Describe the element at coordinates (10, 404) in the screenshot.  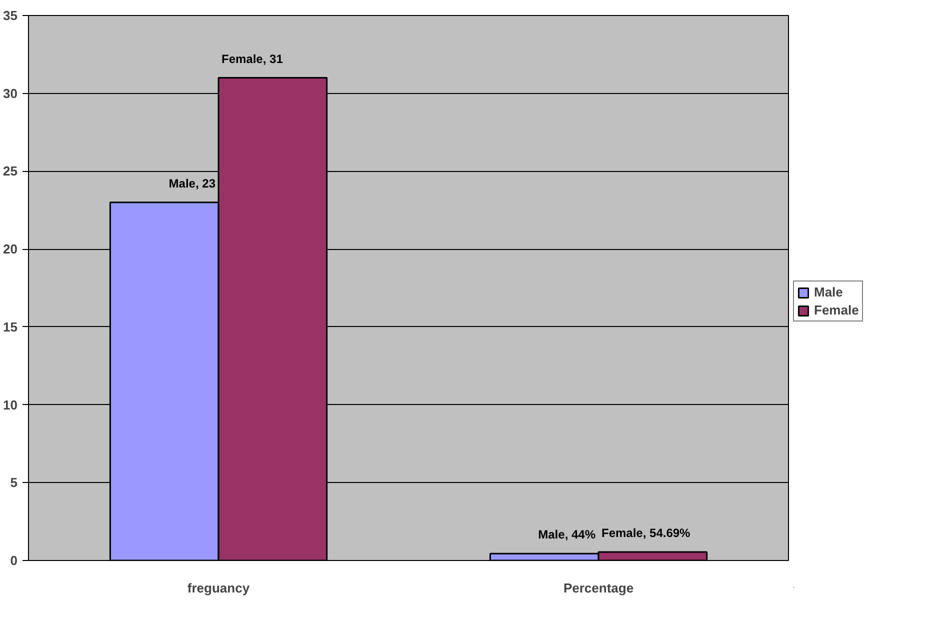
I see `y-tick-label: 10` at that location.